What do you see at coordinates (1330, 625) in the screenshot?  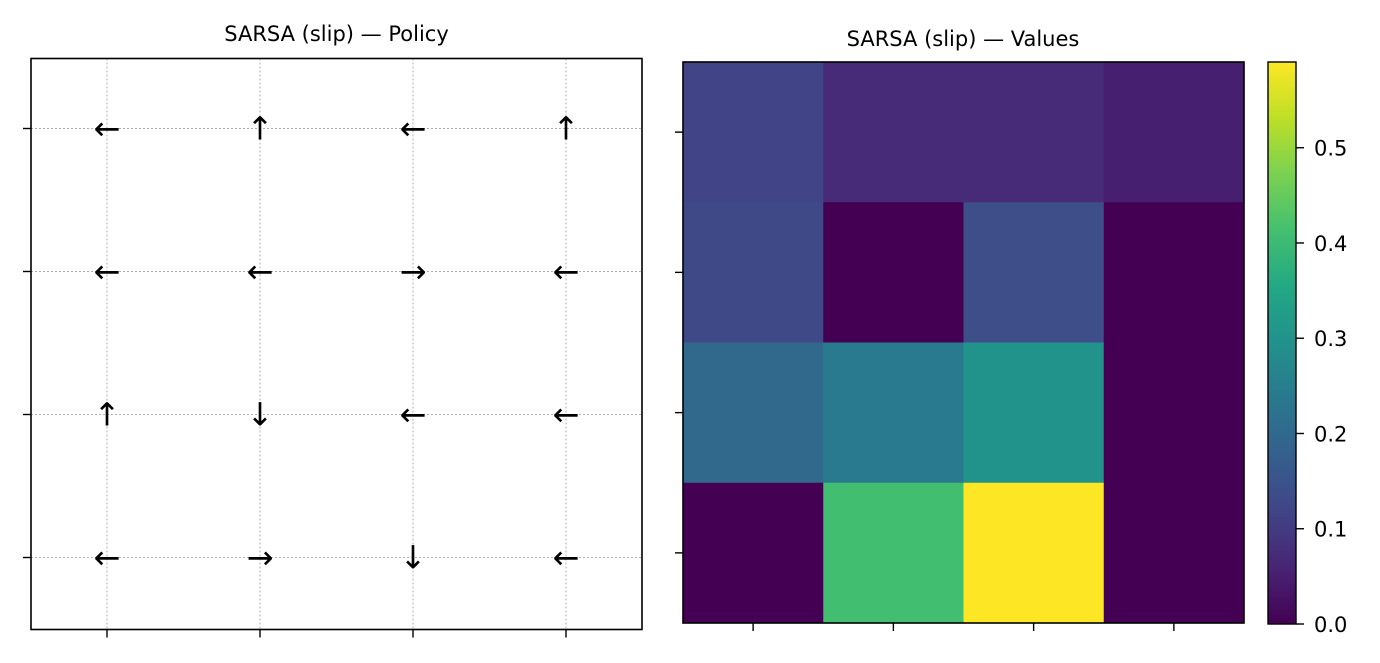 I see `colorbar-tick-label: 0.0` at bounding box center [1330, 625].